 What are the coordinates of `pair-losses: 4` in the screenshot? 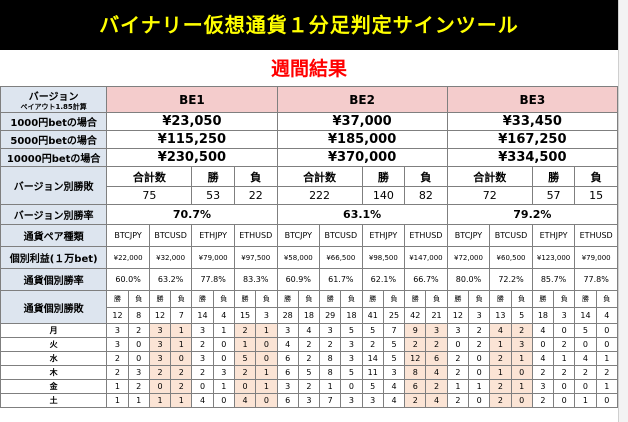 It's located at (607, 315).